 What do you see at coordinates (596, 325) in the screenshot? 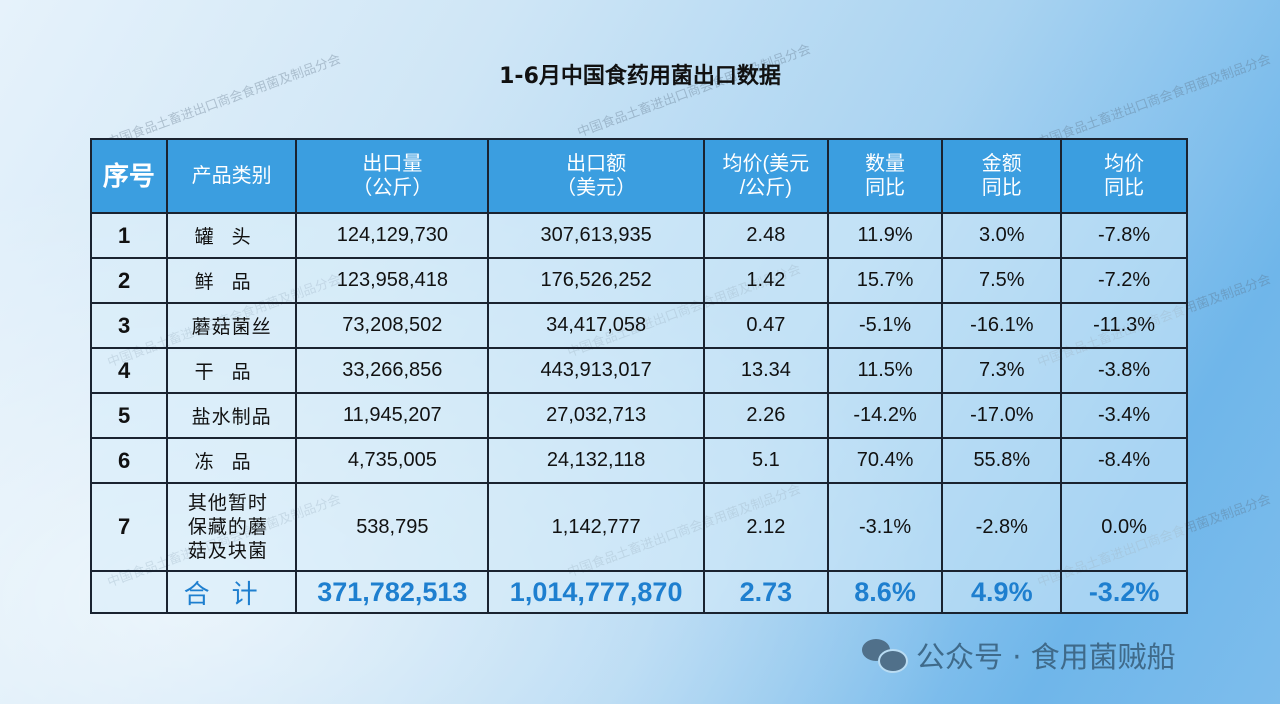
I see `cell-value: 34,417,058` at bounding box center [596, 325].